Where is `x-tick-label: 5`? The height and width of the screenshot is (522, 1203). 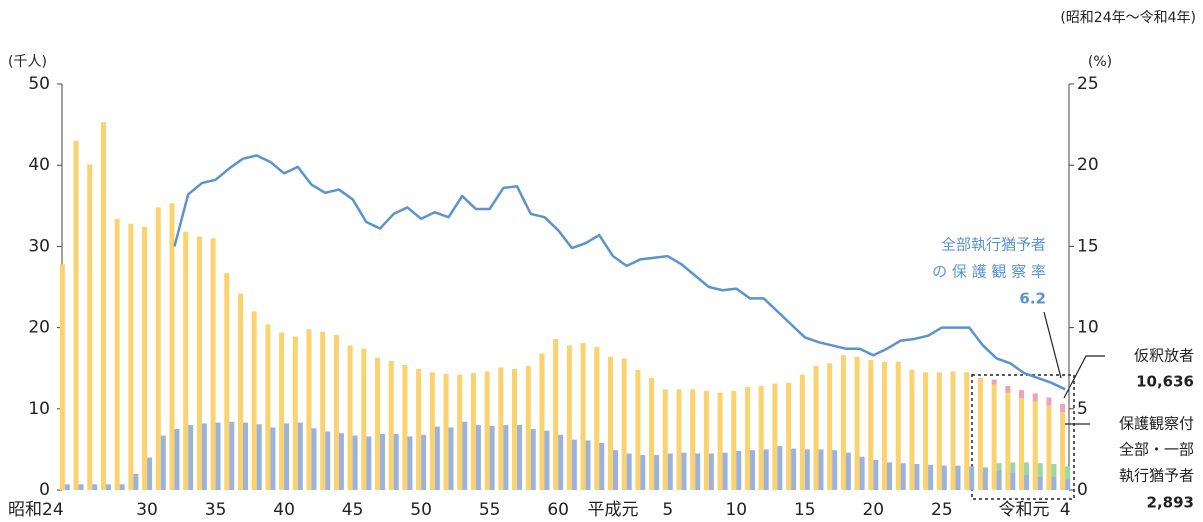 x-tick-label: 5 is located at coordinates (667, 510).